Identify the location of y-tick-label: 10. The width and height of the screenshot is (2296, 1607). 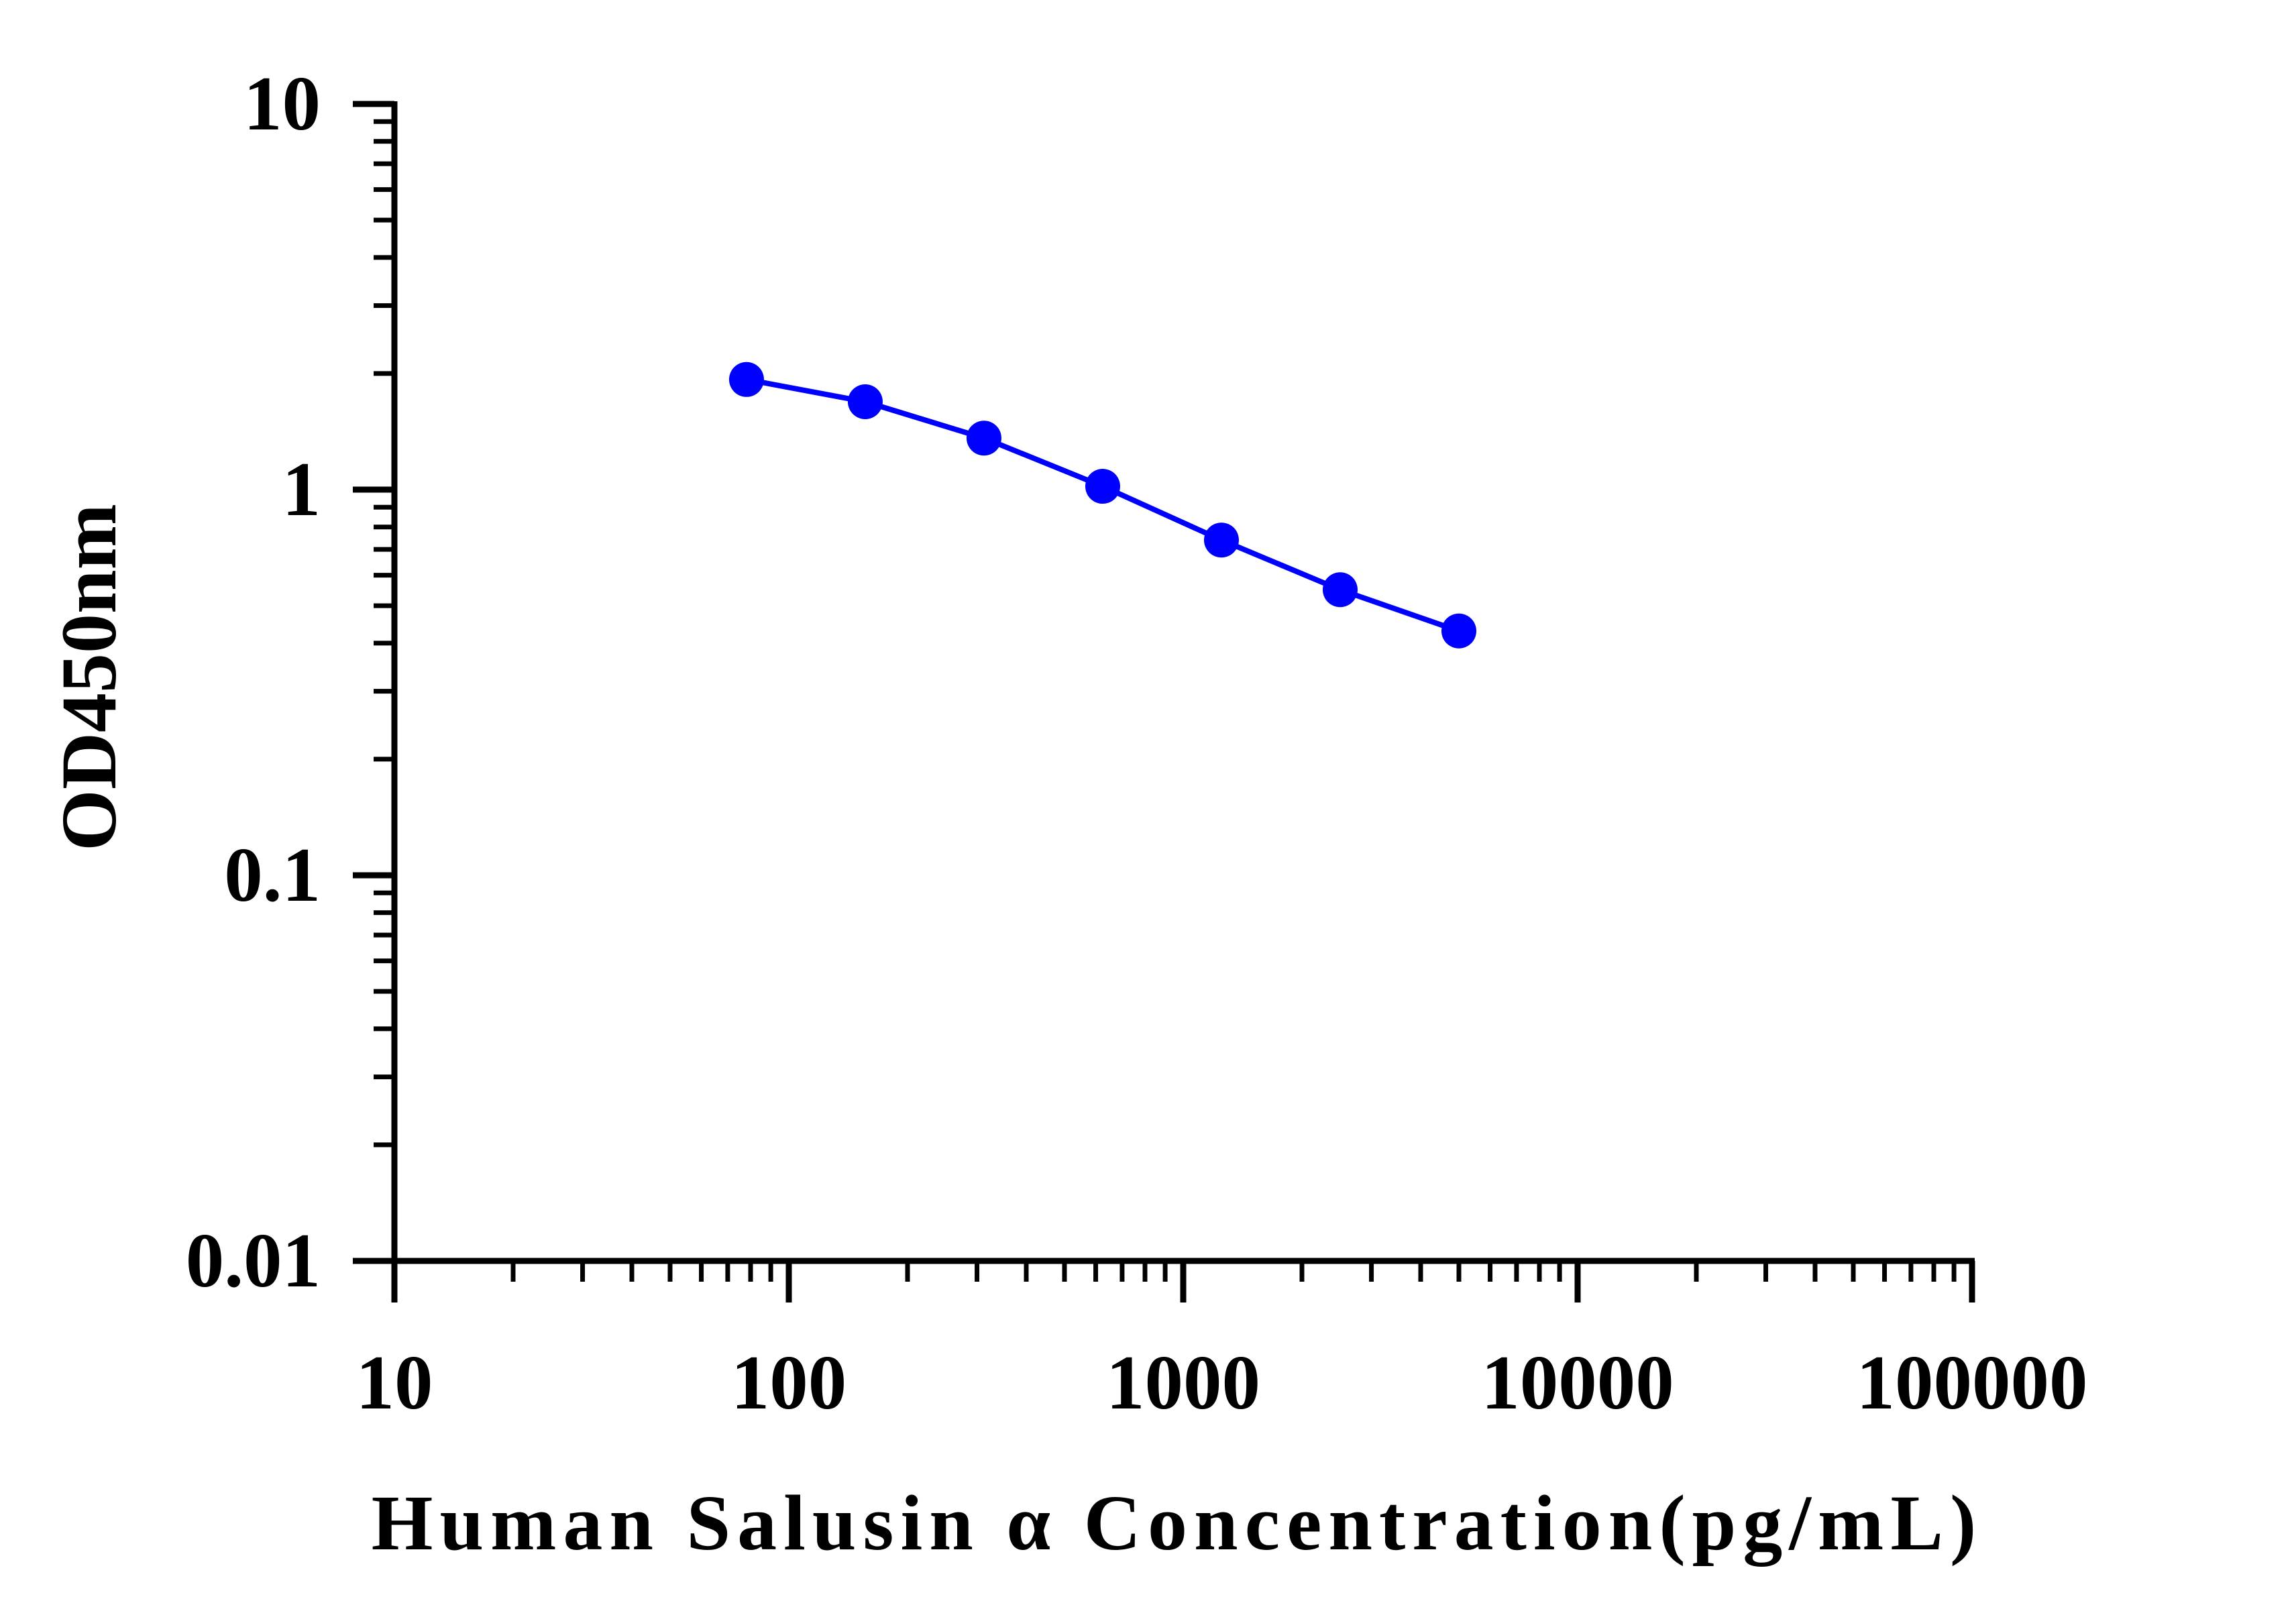
(282, 103).